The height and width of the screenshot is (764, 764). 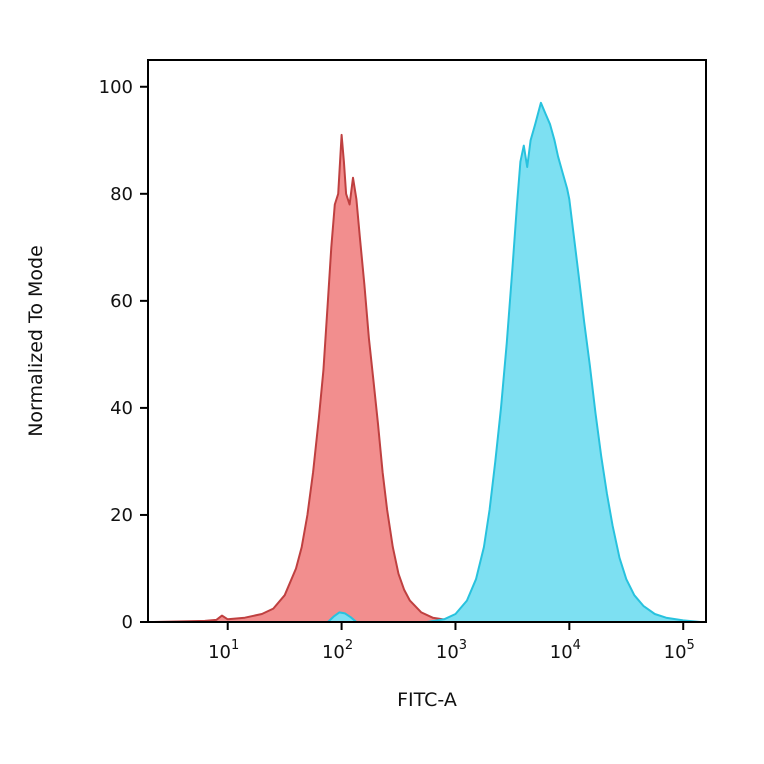 What do you see at coordinates (121, 408) in the screenshot?
I see `y-tick-label: 40` at bounding box center [121, 408].